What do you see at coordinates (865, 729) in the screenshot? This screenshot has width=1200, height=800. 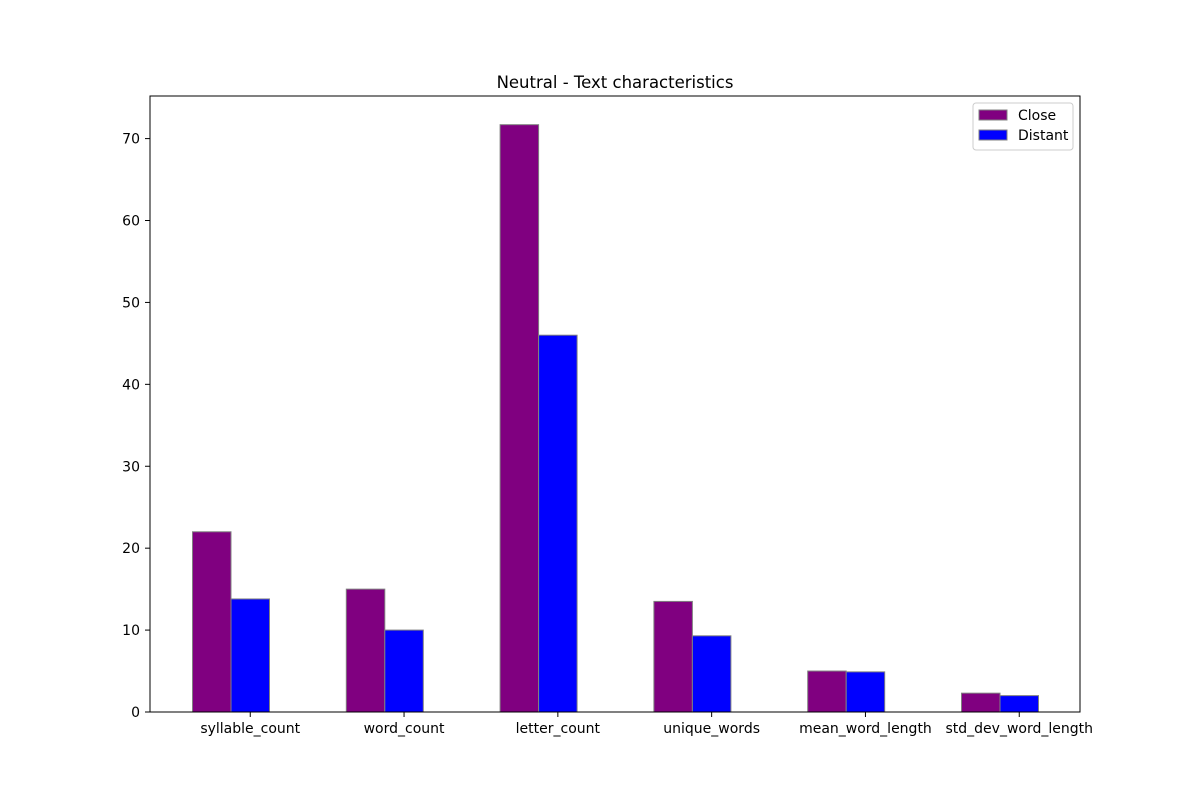 I see `x-tick-label-mean_word_length: mean_word_length` at bounding box center [865, 729].